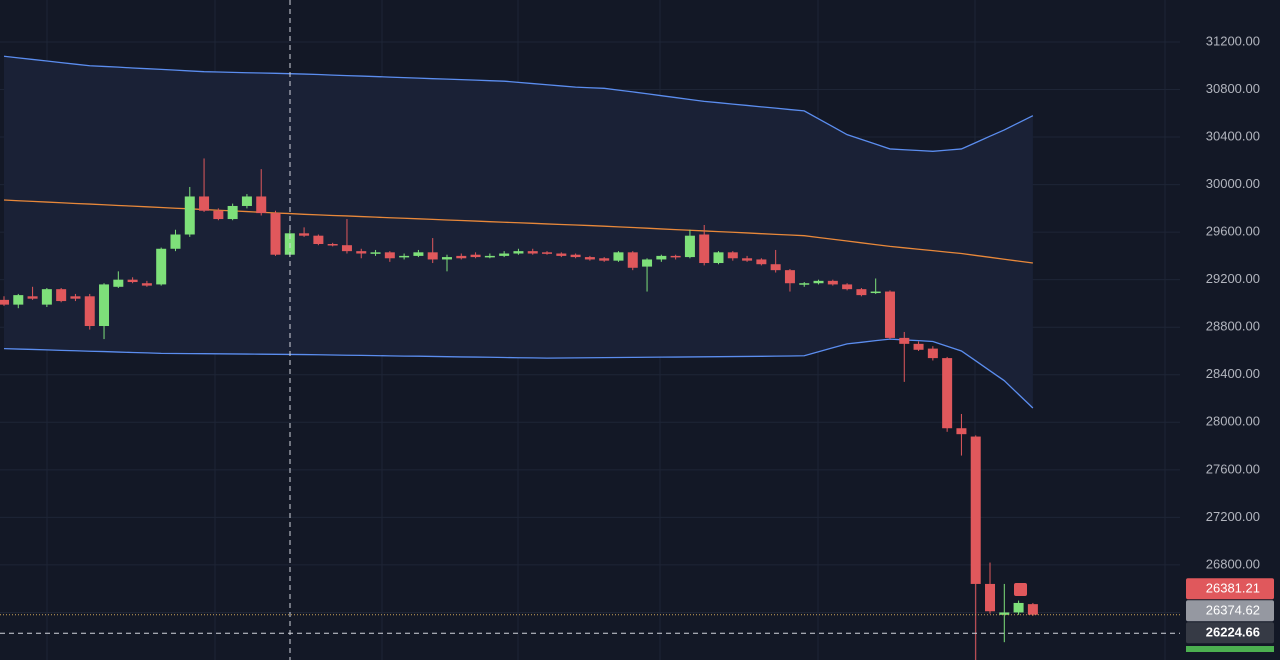 The width and height of the screenshot is (1280, 660). I want to click on y-tick-label: 27200.00, so click(1233, 516).